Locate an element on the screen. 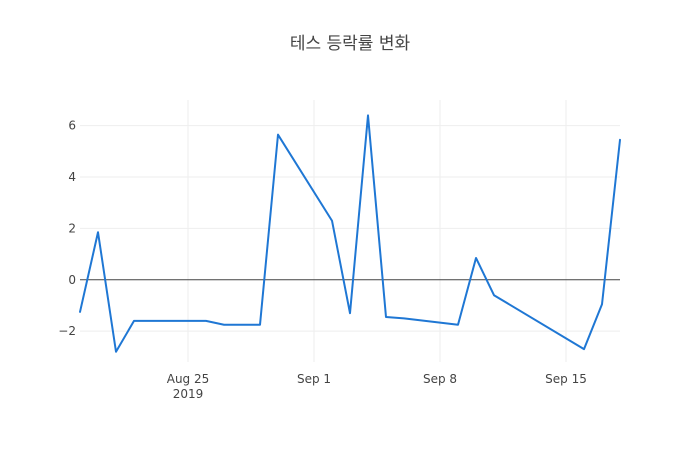 This screenshot has width=700, height=450. x-tick-label: Sep 15 is located at coordinates (566, 379).